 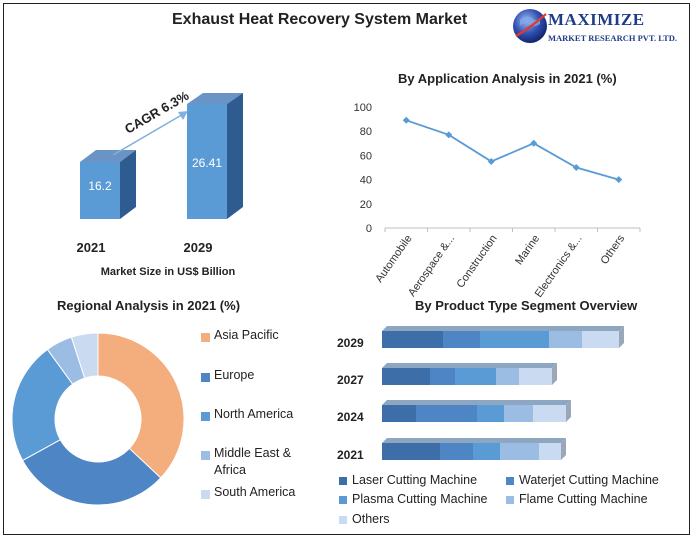 What do you see at coordinates (363, 108) in the screenshot?
I see `y-tick-label: 100` at bounding box center [363, 108].